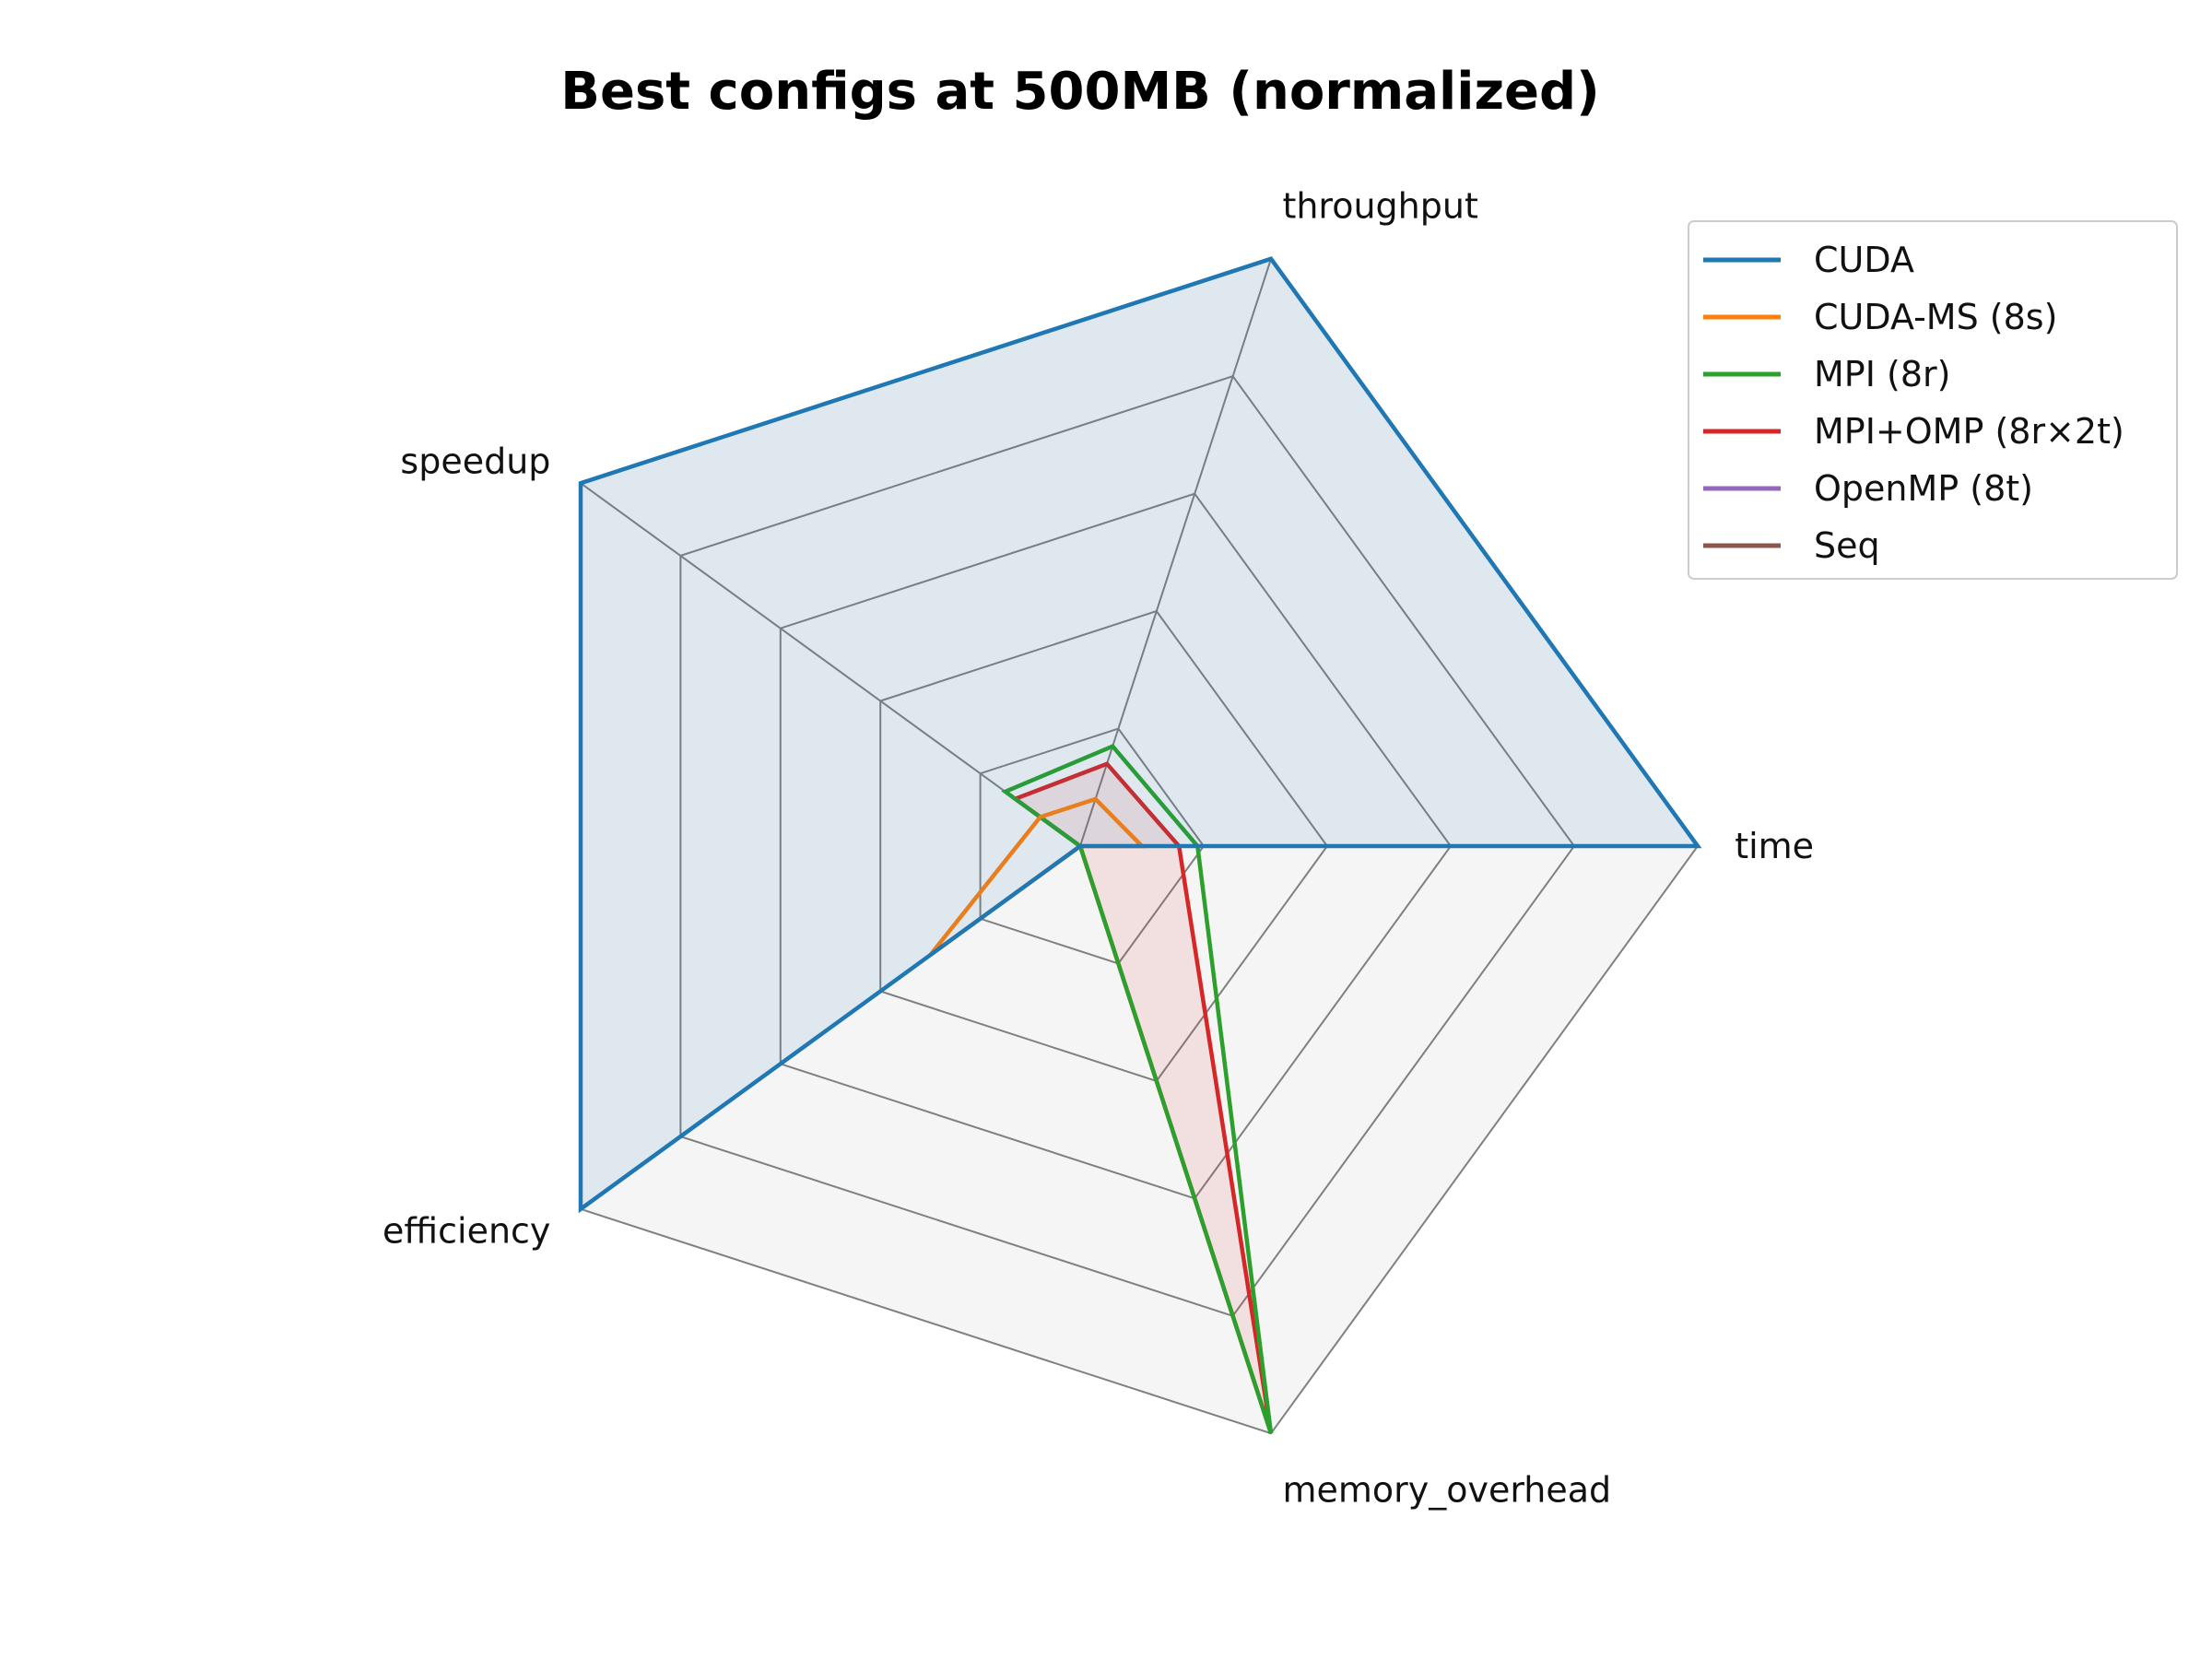 This screenshot has height=1659, width=2212. I want to click on axis-label-speedup: speedup, so click(475, 461).